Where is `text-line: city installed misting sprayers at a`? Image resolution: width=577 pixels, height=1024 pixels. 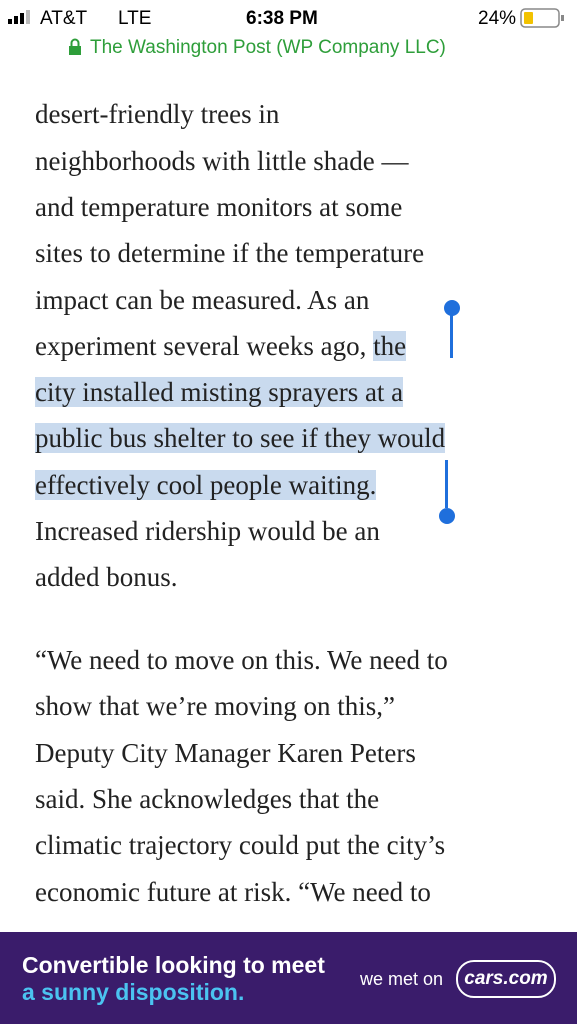 text-line: city installed misting sprayers at a is located at coordinates (219, 392).